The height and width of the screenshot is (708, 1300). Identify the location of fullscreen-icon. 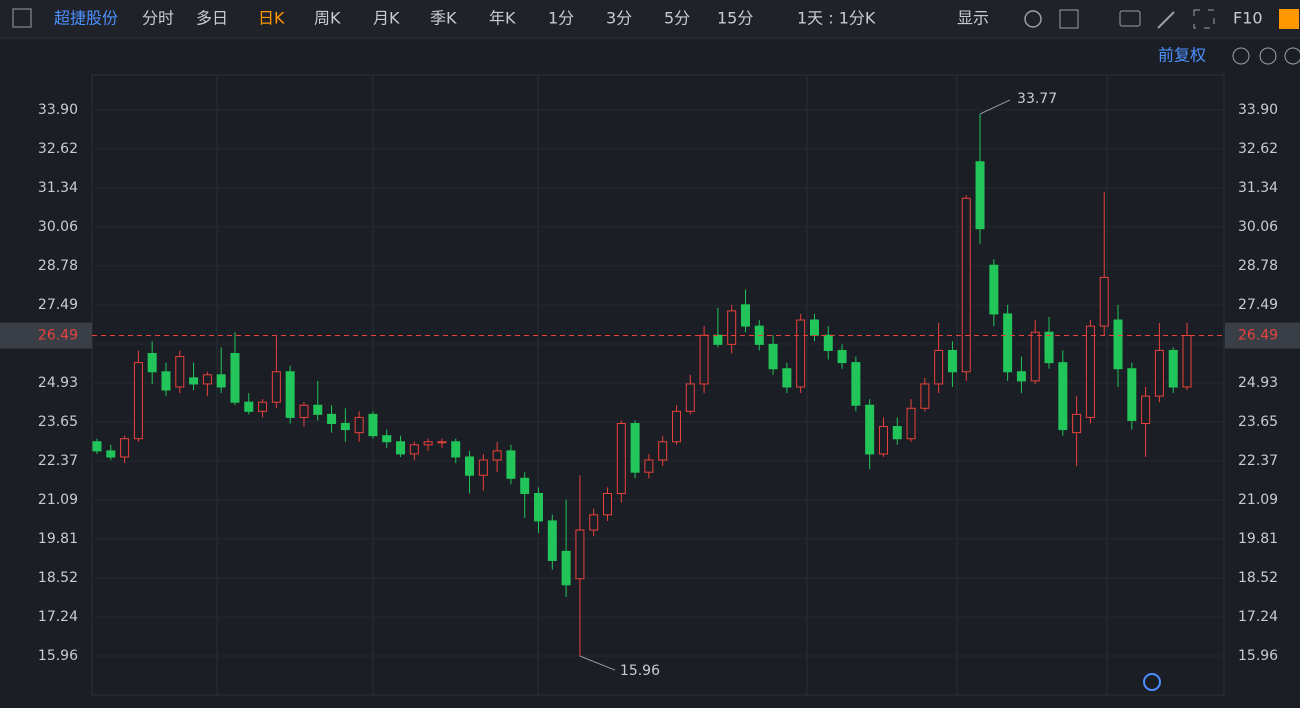
(1204, 19).